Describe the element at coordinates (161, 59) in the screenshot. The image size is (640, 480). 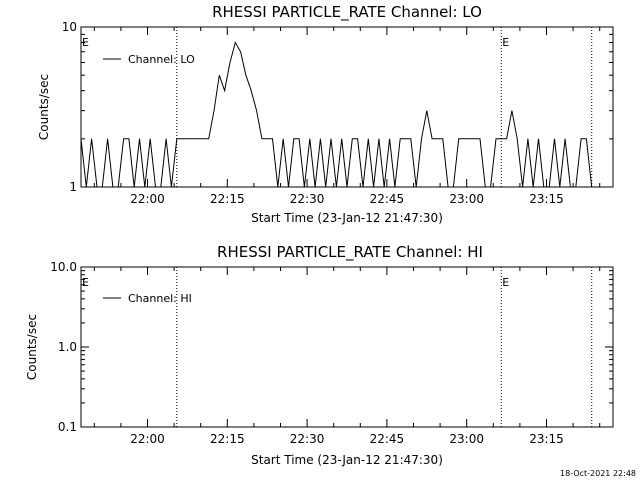
I see `legend-label: Channel: LO` at that location.